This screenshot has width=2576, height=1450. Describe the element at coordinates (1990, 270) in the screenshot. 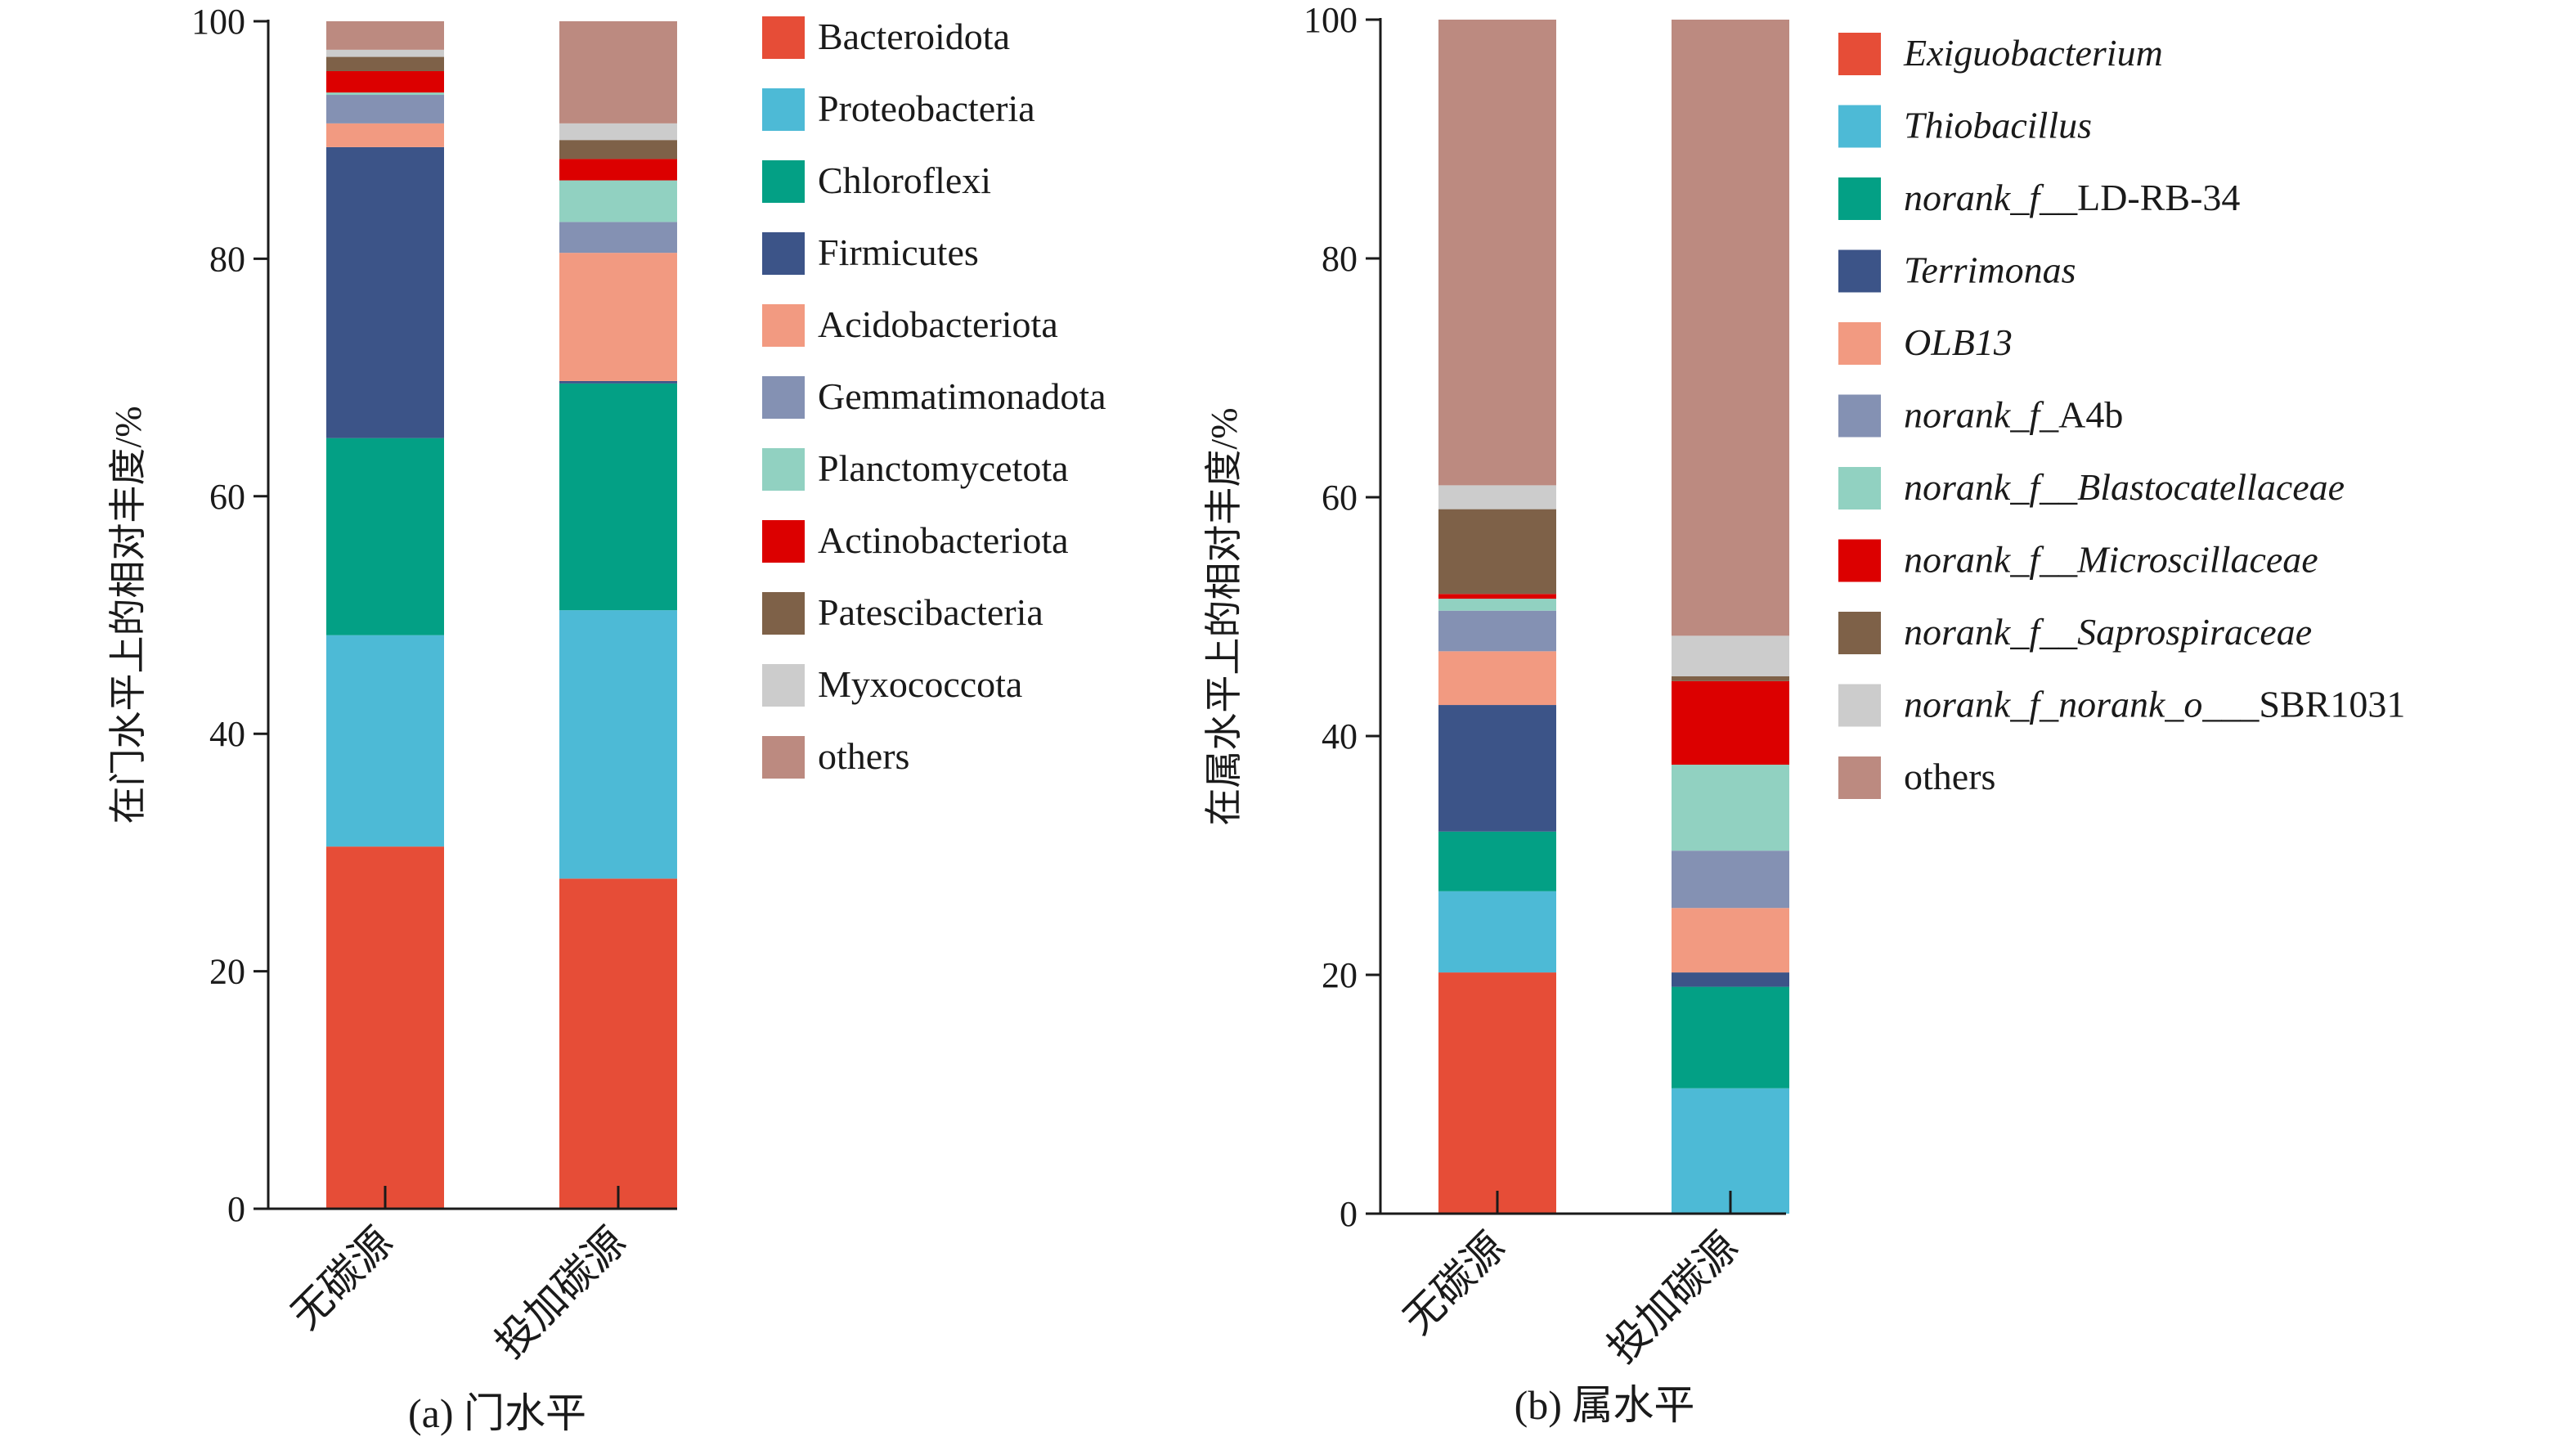

I see `legend-label: Terrimonas` at that location.